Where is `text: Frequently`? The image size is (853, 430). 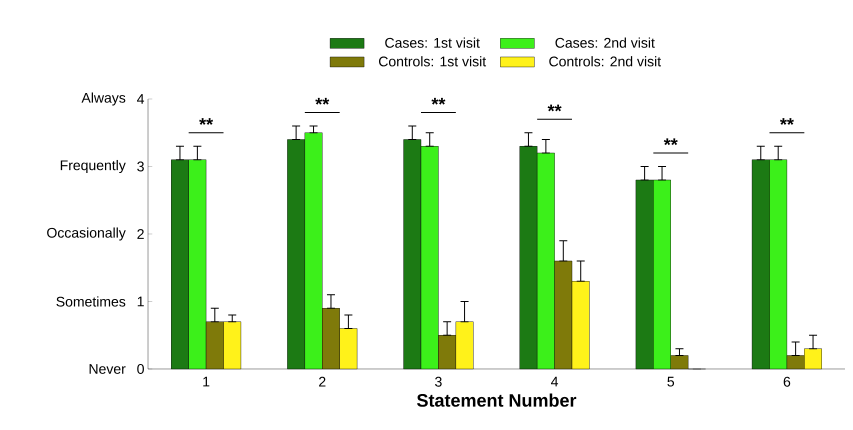 text: Frequently is located at coordinates (93, 167).